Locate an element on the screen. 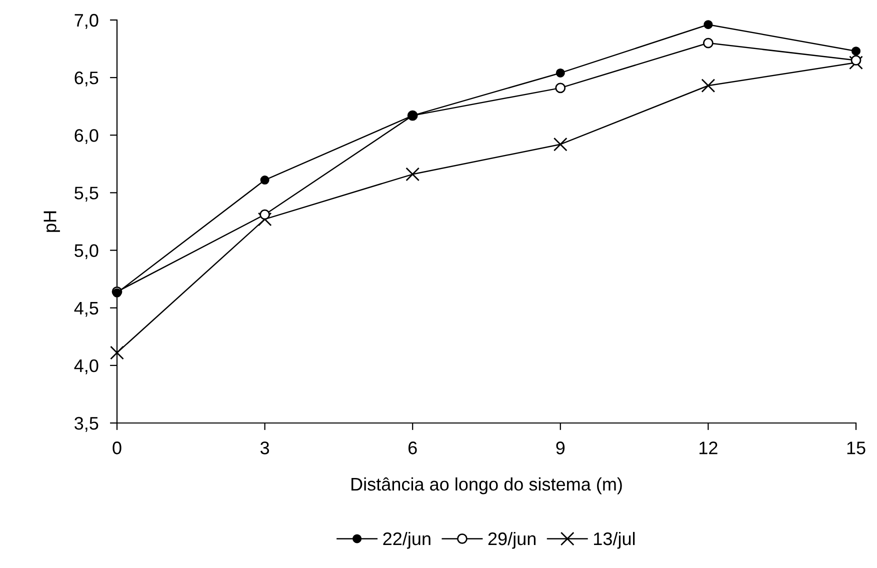 Image resolution: width=877 pixels, height=568 pixels. legend-label: 13/jul is located at coordinates (614, 540).